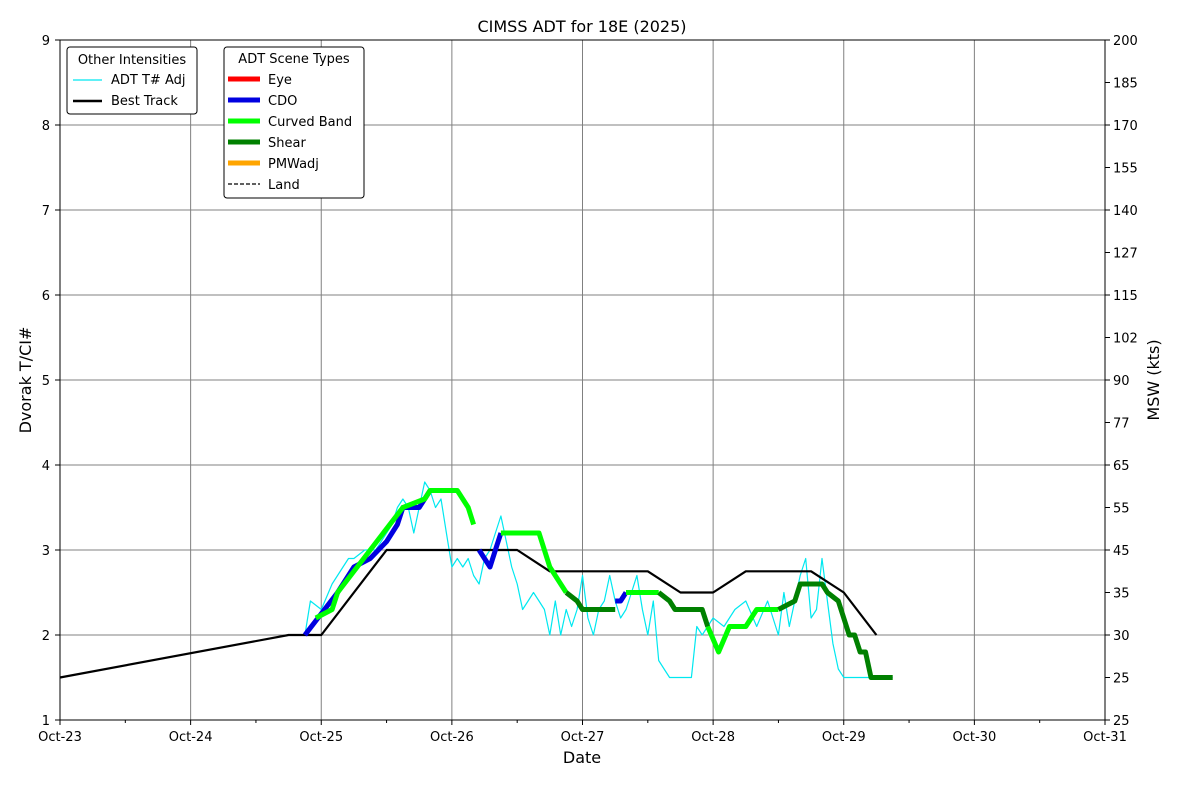 The width and height of the screenshot is (1200, 800). Describe the element at coordinates (582, 757) in the screenshot. I see `x-axis-label: Date` at that location.